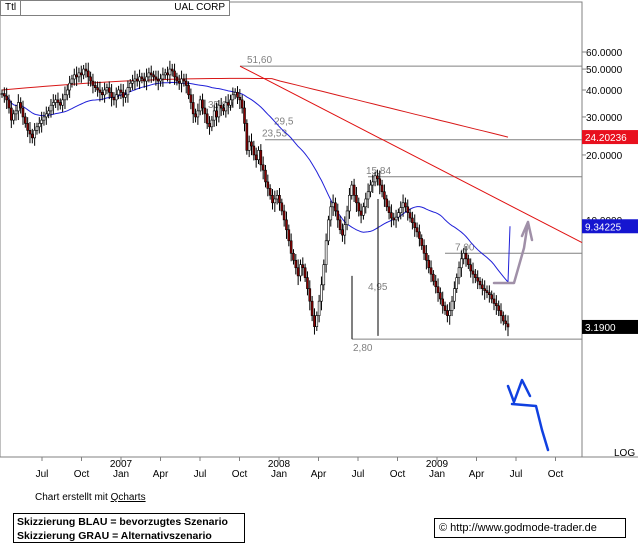 Image resolution: width=638 pixels, height=549 pixels. What do you see at coordinates (530, 528) in the screenshot?
I see `source-url: © http://www.godmode-trader.de` at bounding box center [530, 528].